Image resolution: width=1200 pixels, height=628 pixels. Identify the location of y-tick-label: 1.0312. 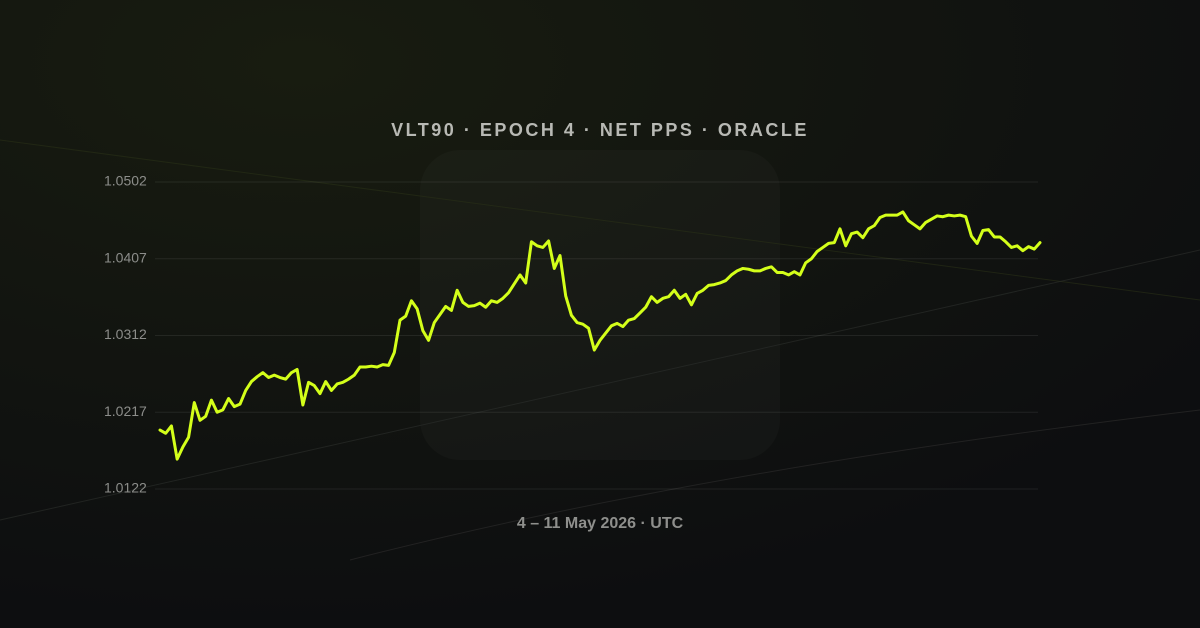
(125, 334).